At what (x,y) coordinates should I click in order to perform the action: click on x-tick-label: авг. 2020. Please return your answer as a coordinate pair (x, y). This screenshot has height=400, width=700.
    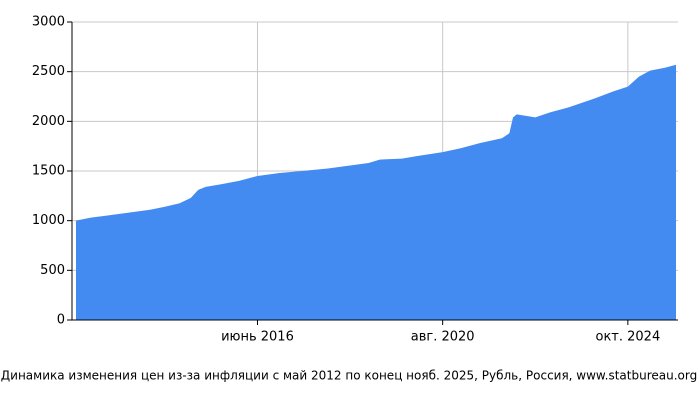
    Looking at the image, I should click on (443, 337).